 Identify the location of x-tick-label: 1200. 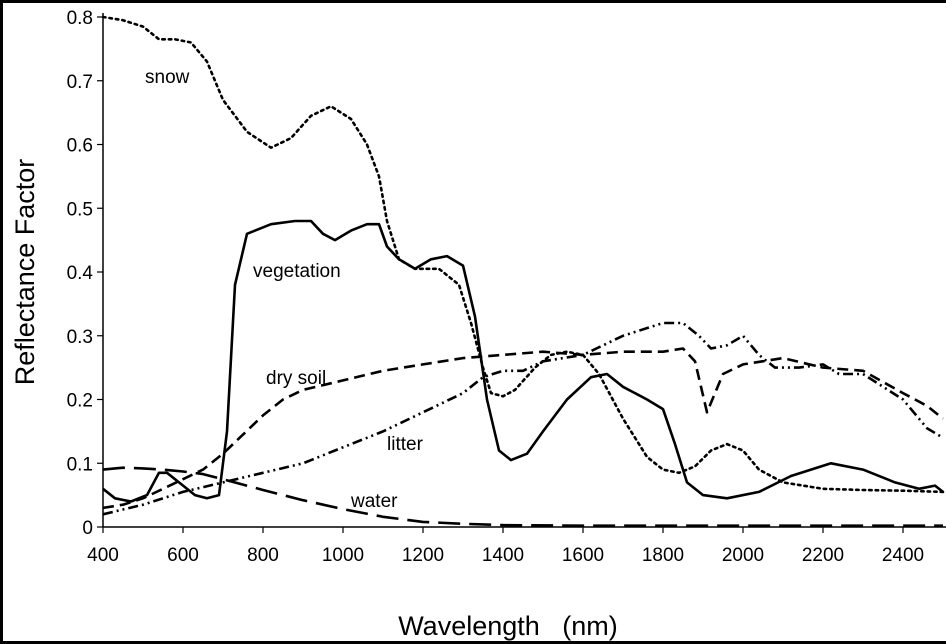
(423, 555).